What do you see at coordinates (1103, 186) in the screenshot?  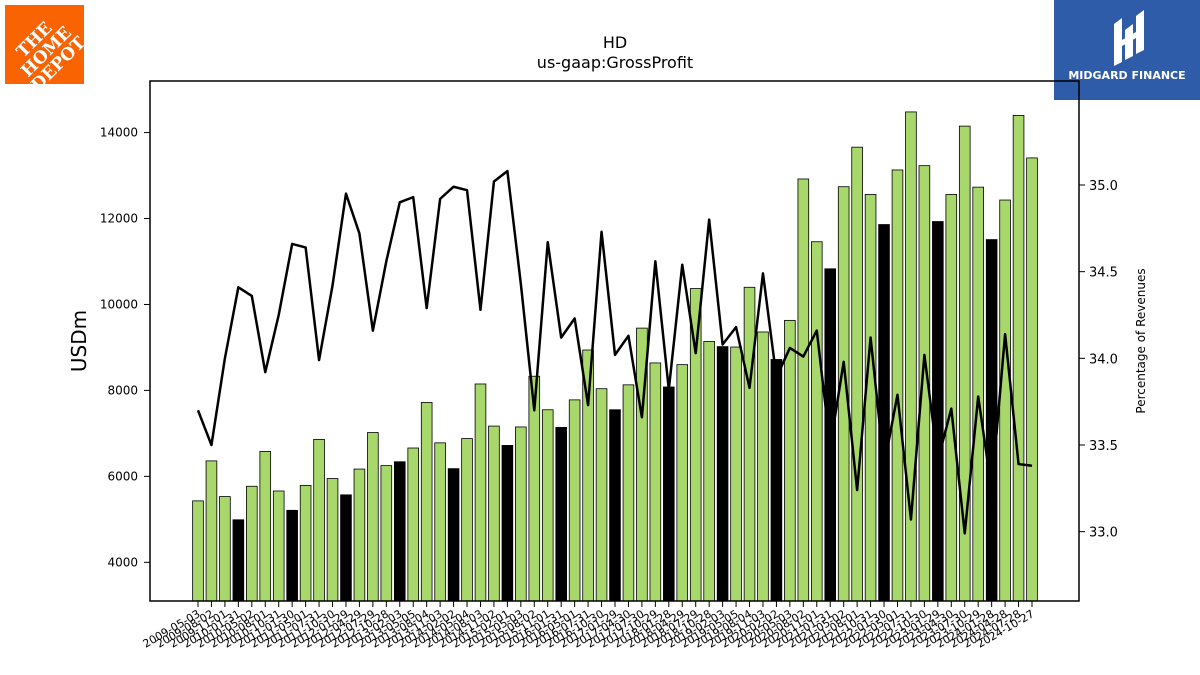 I see `y2-tick-label: 35.0` at bounding box center [1103, 186].